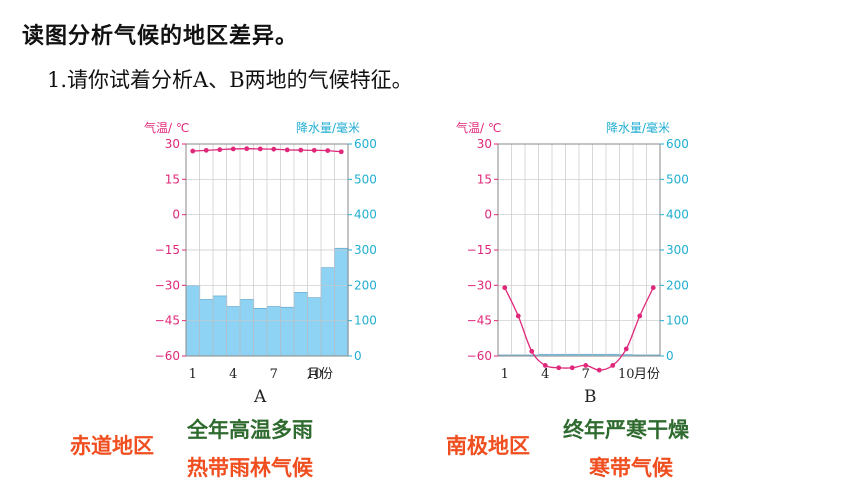  Describe the element at coordinates (250, 430) in the screenshot. I see `climate-feature-a: 全年高温多雨` at that location.